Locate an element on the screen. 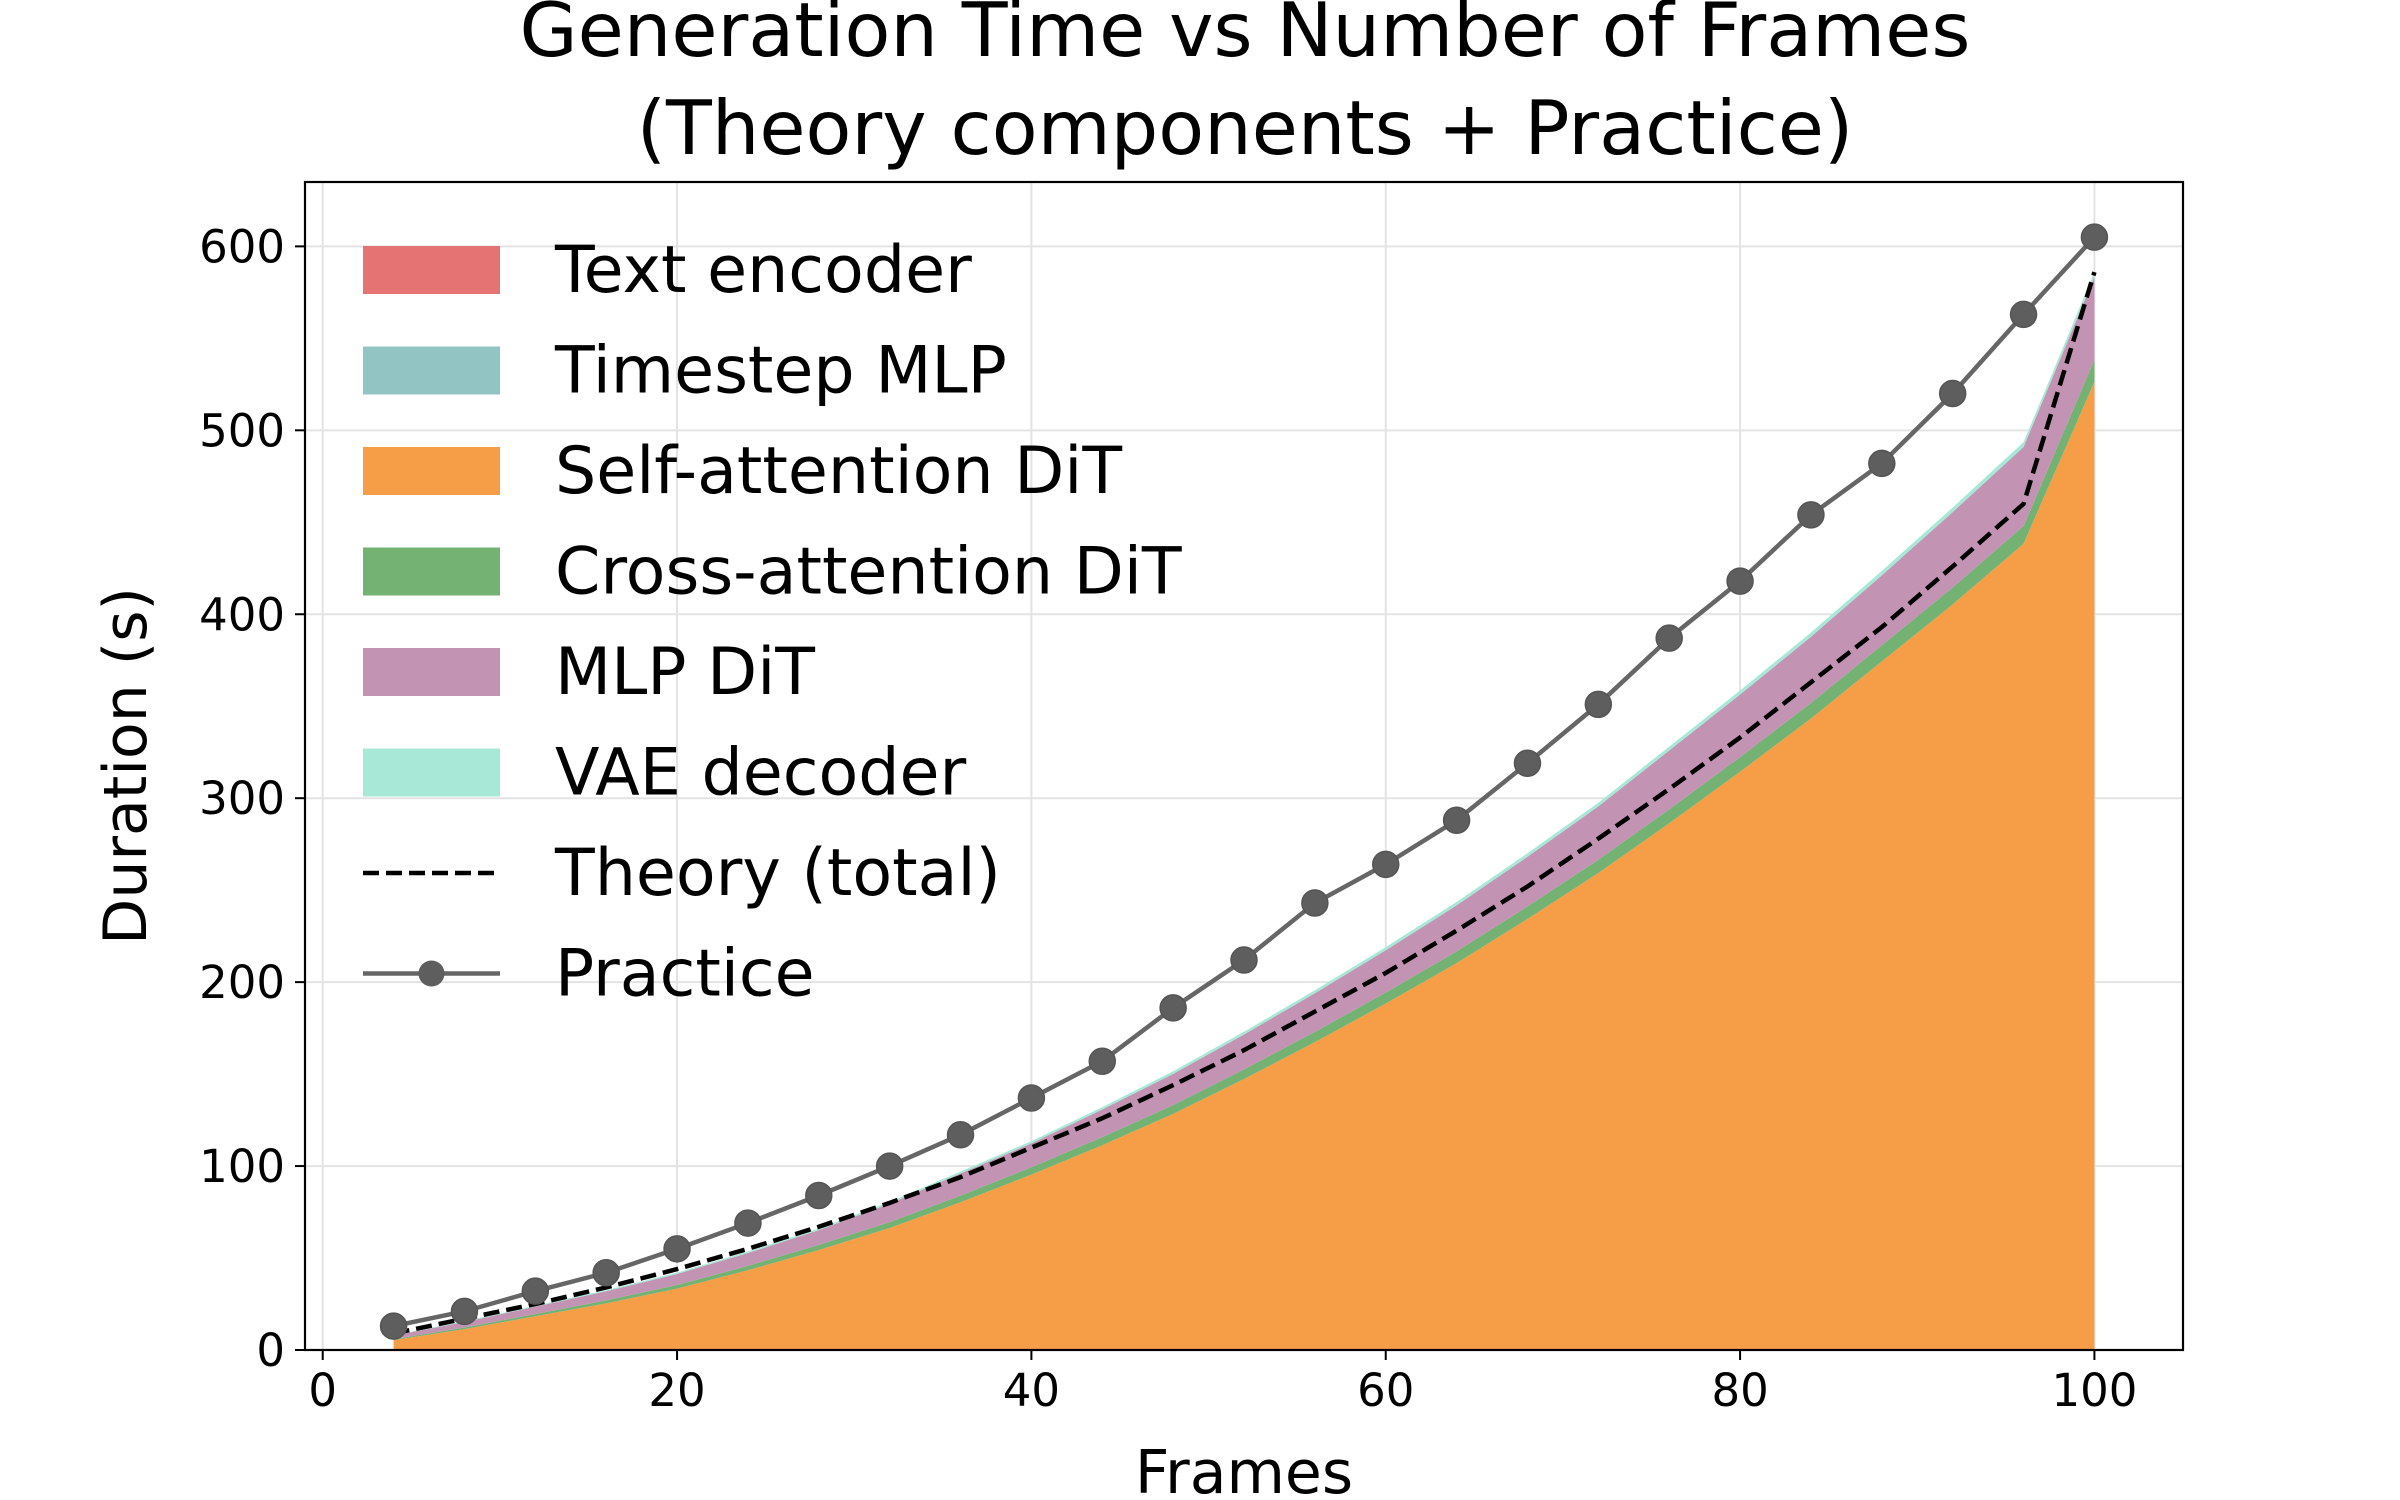 This screenshot has height=1500, width=2400. x-tick-label: 80 is located at coordinates (1739, 1390).